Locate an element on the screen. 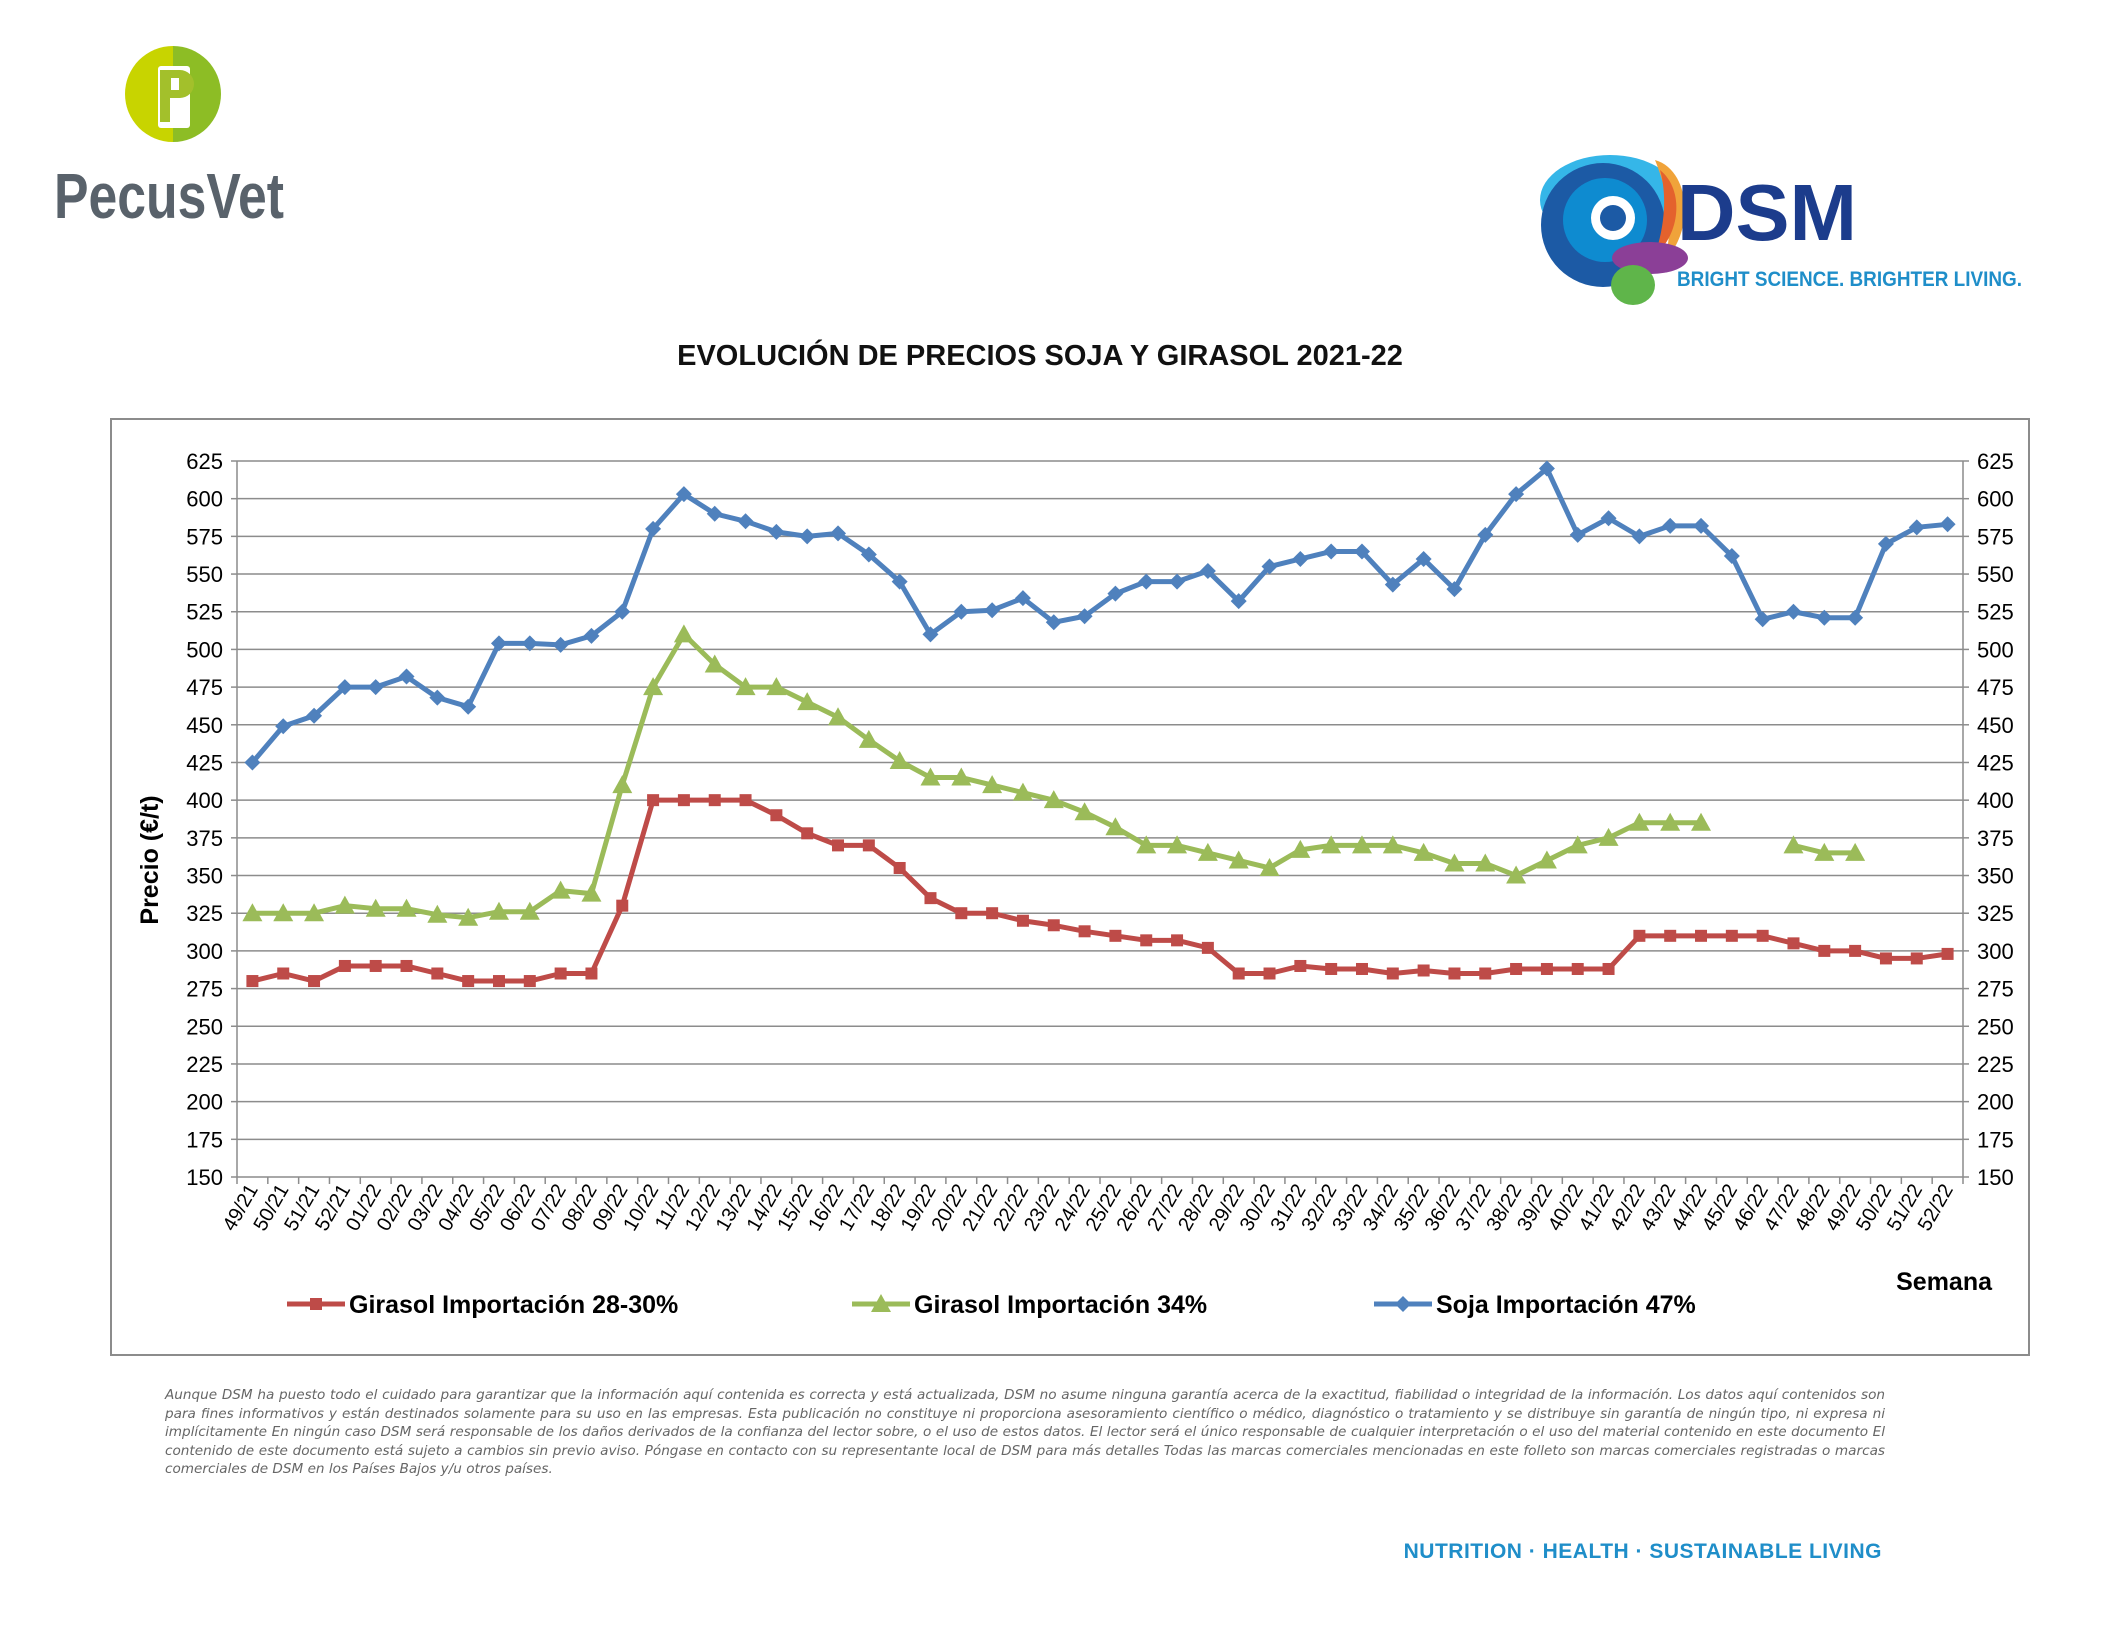 Image resolution: width=2112 pixels, height=1632 pixels. y2-tick-label: 150 is located at coordinates (1995, 1177).